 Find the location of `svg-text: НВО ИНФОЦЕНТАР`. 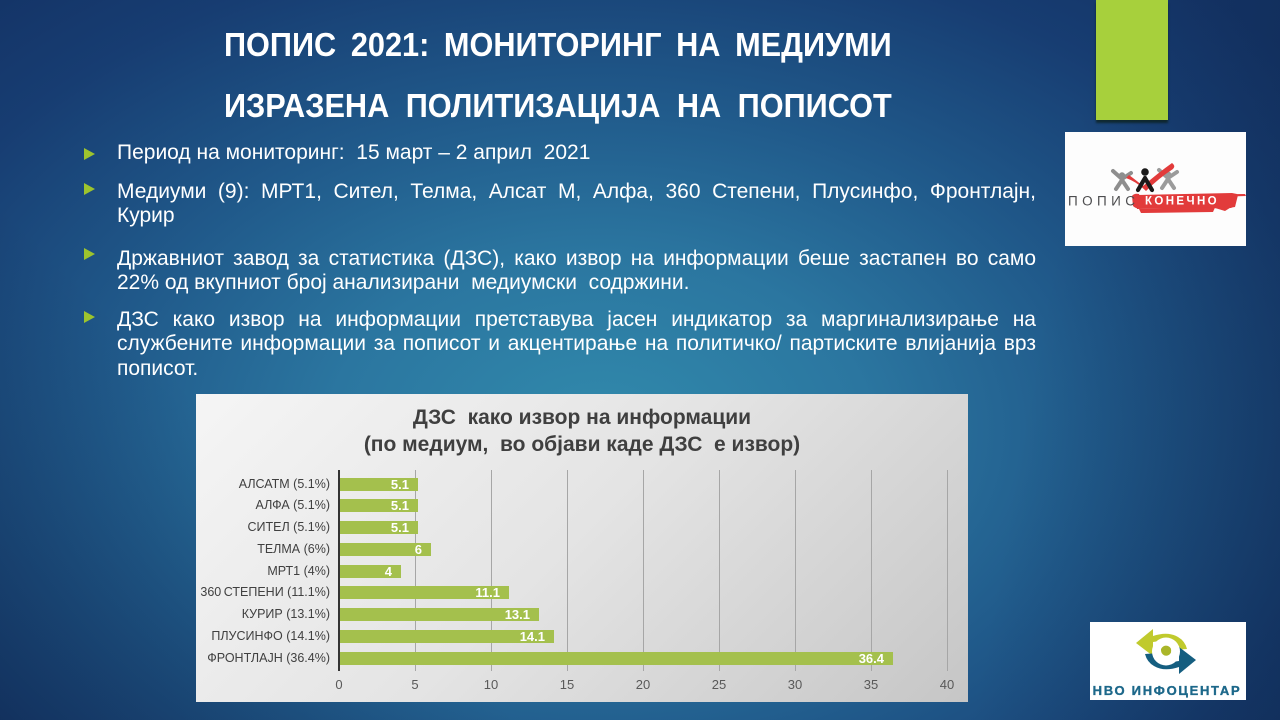

svg-text: НВО ИНФОЦЕНТАР is located at coordinates (1167, 690).